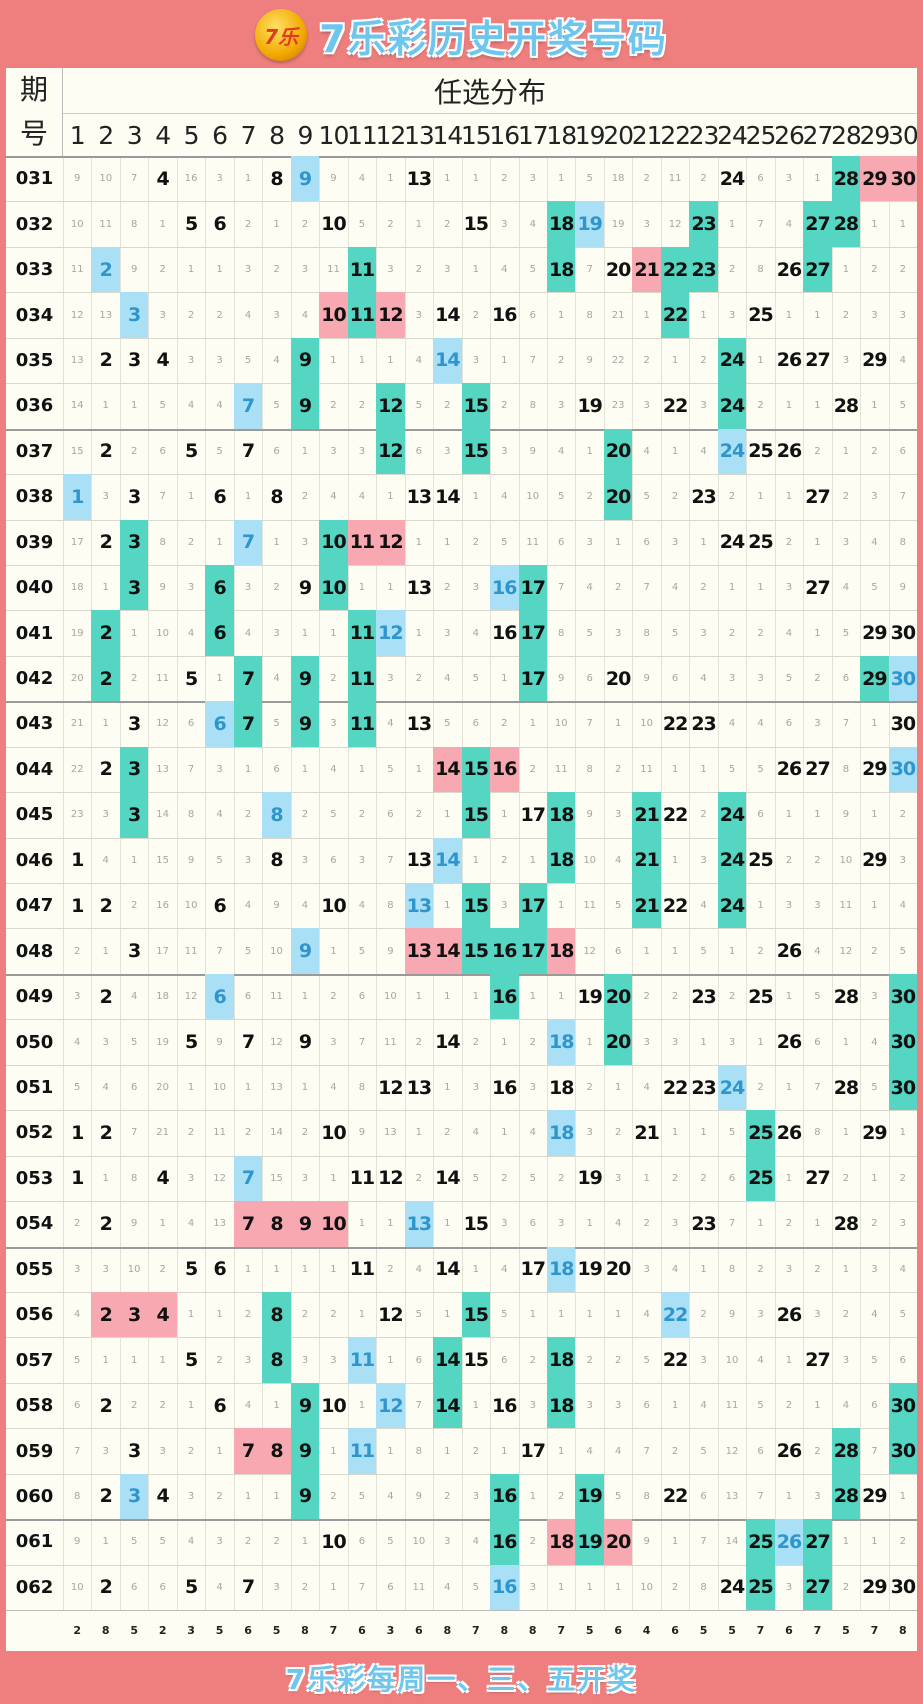 This screenshot has height=1704, width=923. I want to click on miss-count: 10, so click(77, 224).